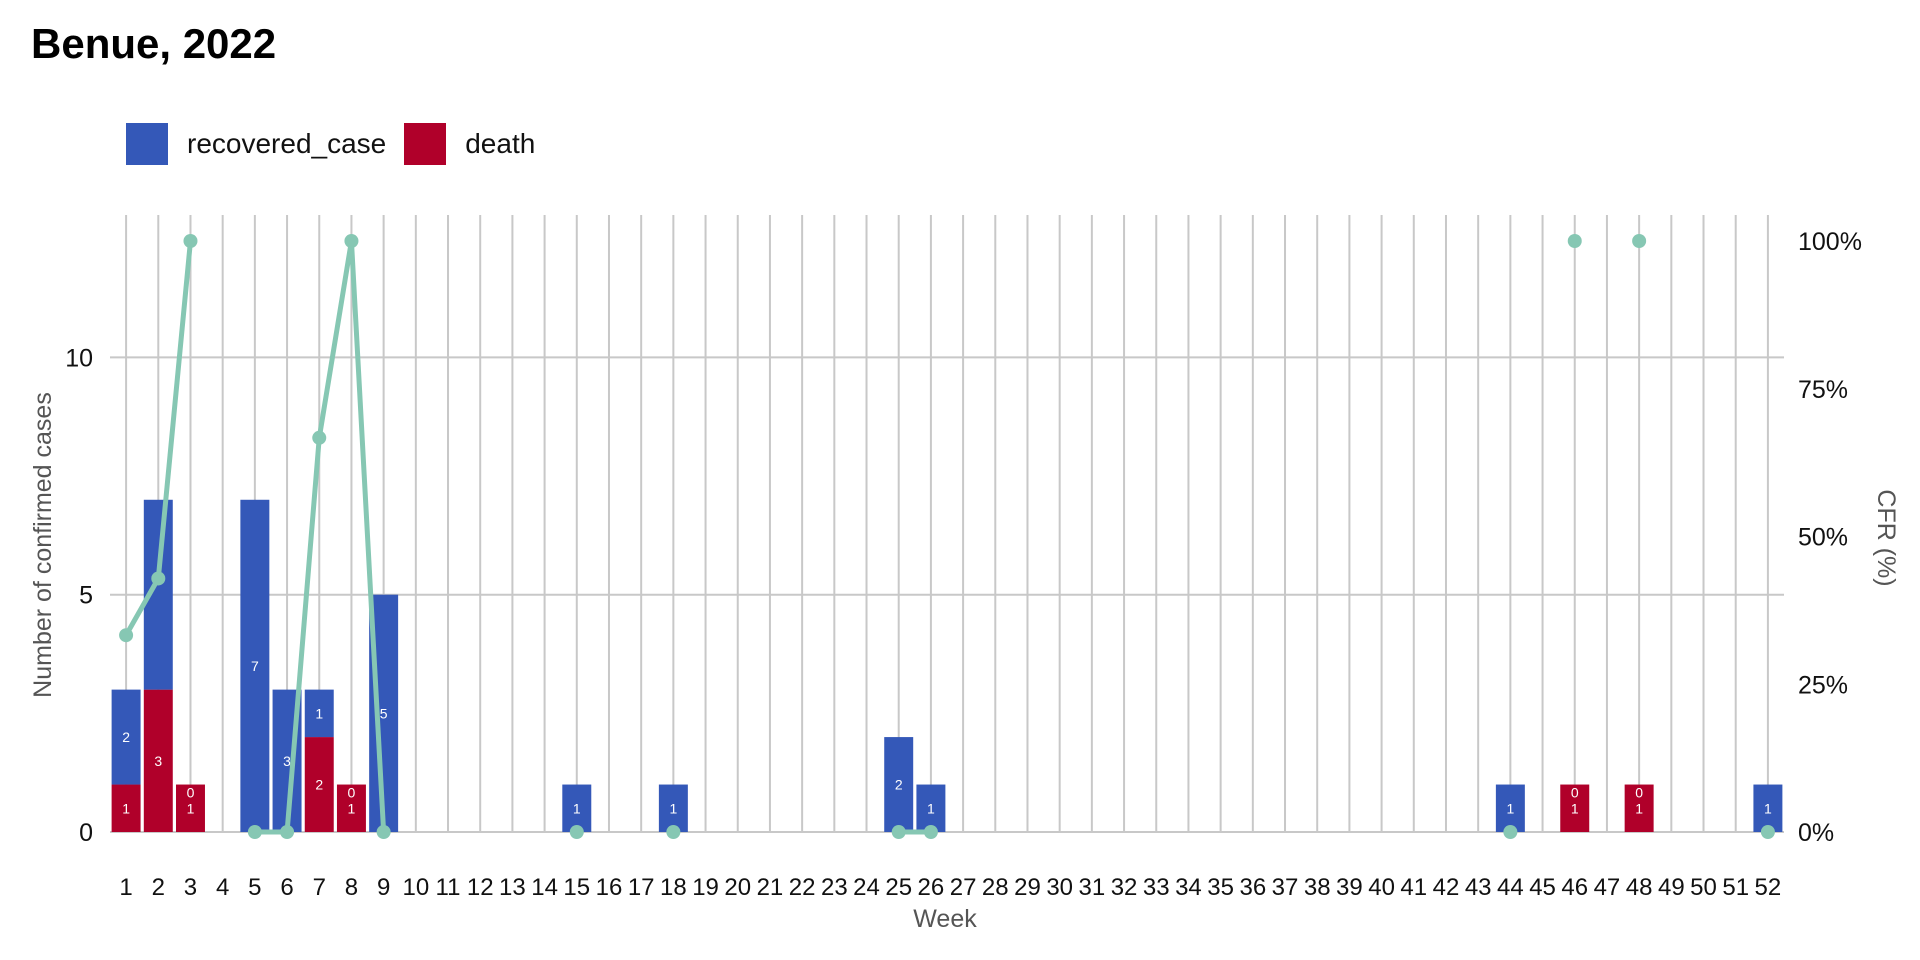  I want to click on x-tick-label: 28, so click(995, 887).